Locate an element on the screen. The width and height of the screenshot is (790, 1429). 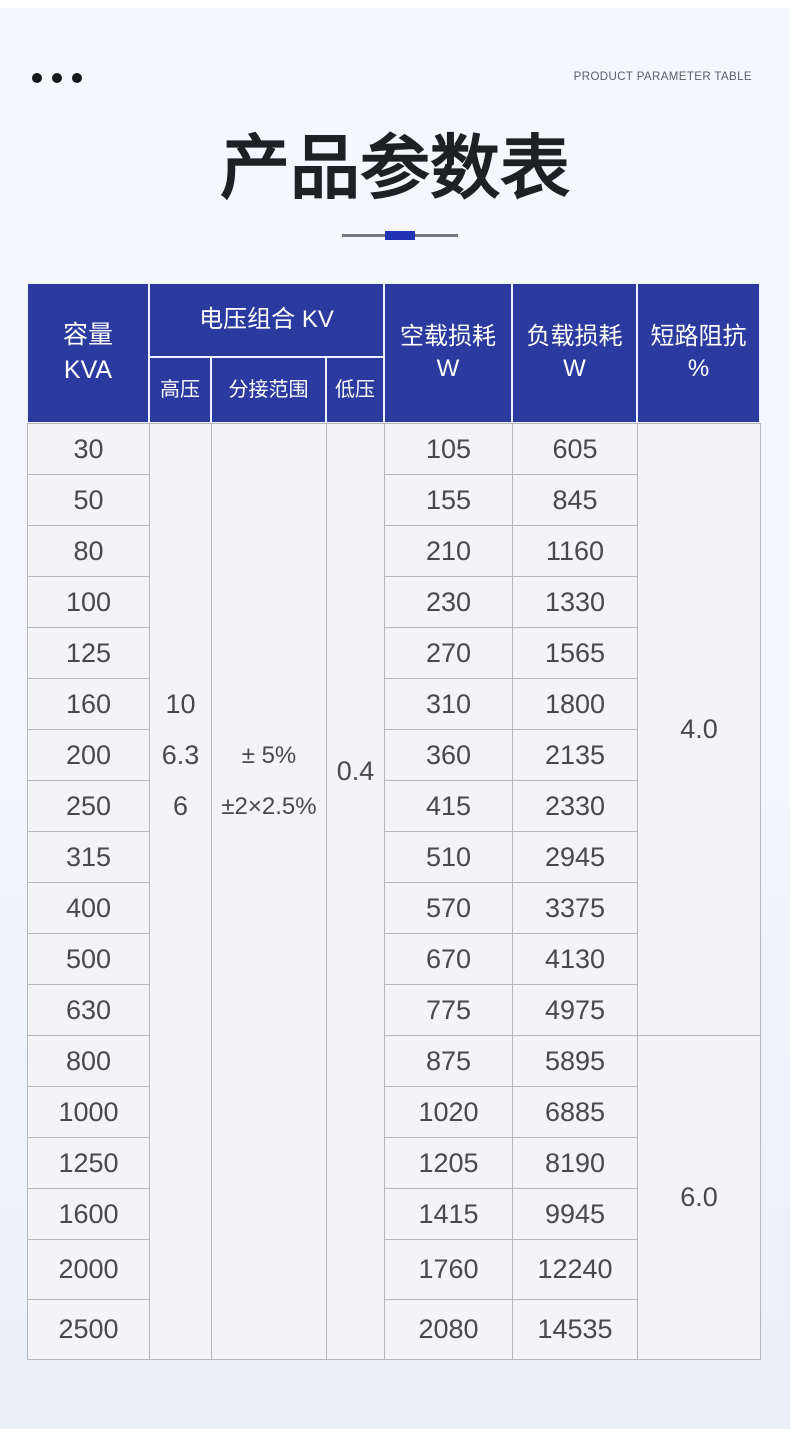
load-loss-cell: 2945 is located at coordinates (575, 857).